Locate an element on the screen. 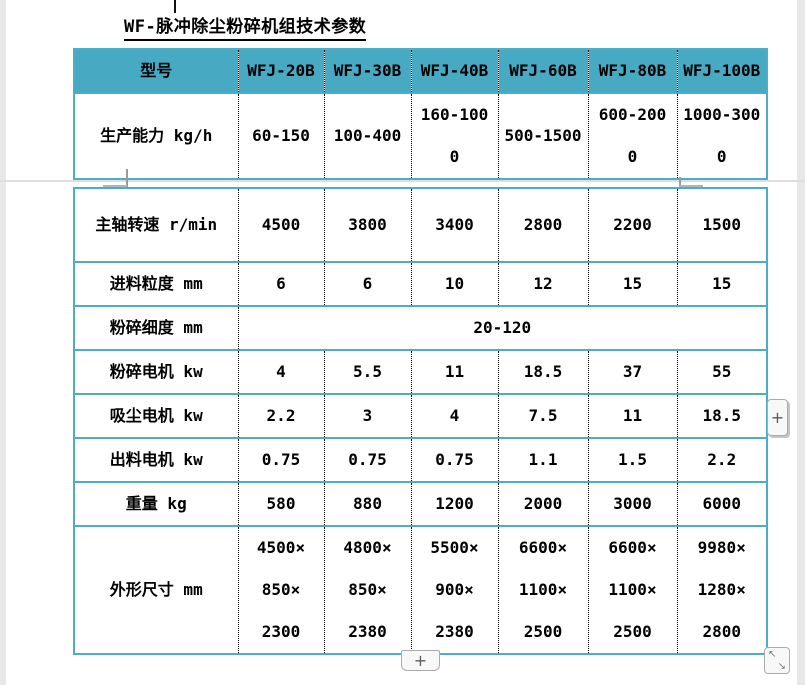 The image size is (805, 685). row-label: 出料电机 kw is located at coordinates (156, 460).